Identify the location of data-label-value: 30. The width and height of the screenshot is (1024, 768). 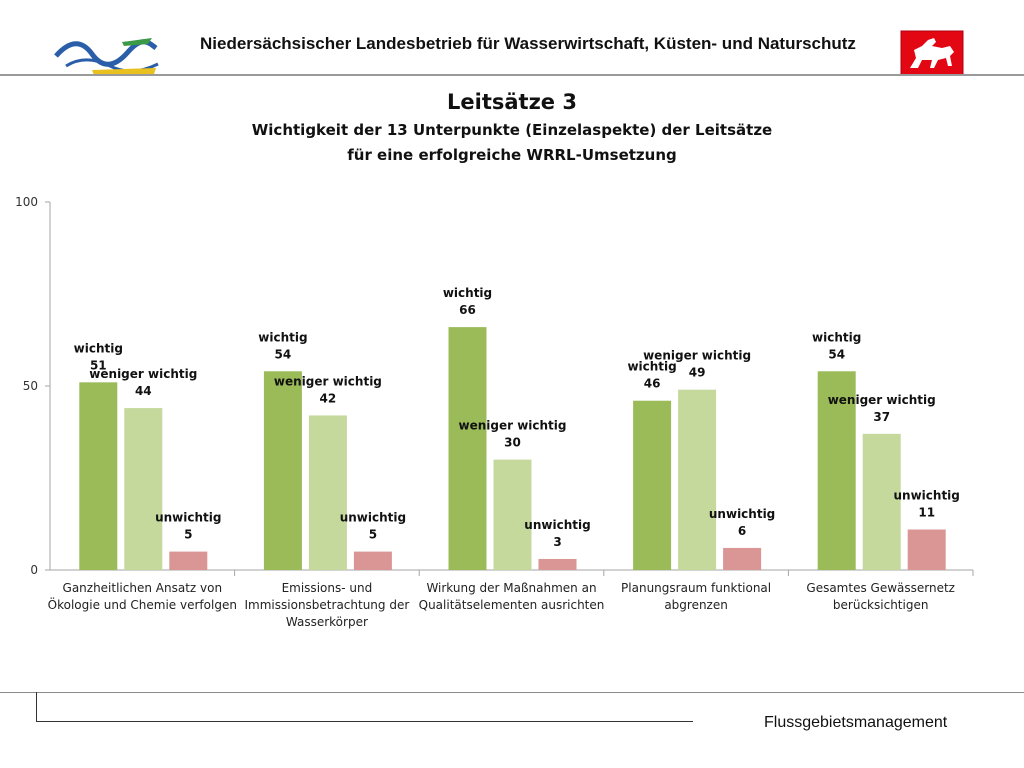
(512, 443).